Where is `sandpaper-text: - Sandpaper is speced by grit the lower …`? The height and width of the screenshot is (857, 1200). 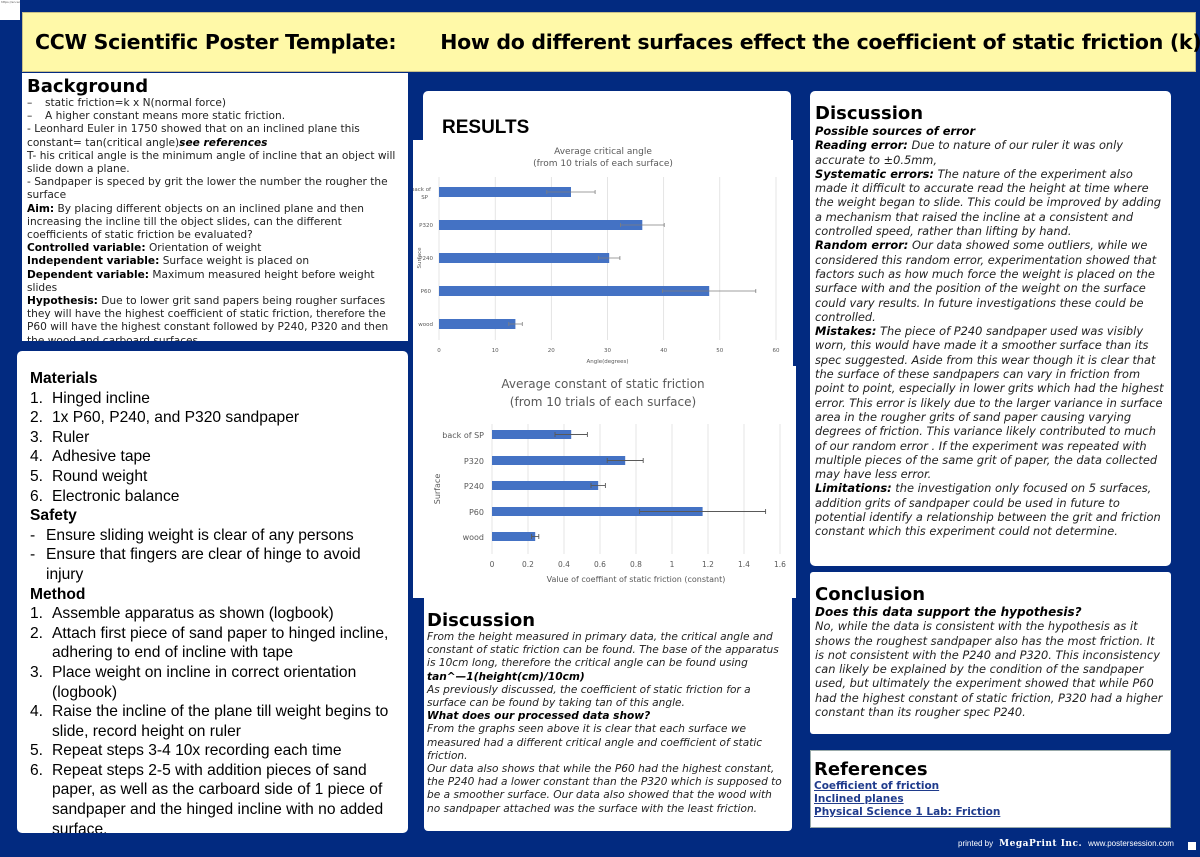 sandpaper-text: - Sandpaper is speced by grit the lower … is located at coordinates (207, 189).